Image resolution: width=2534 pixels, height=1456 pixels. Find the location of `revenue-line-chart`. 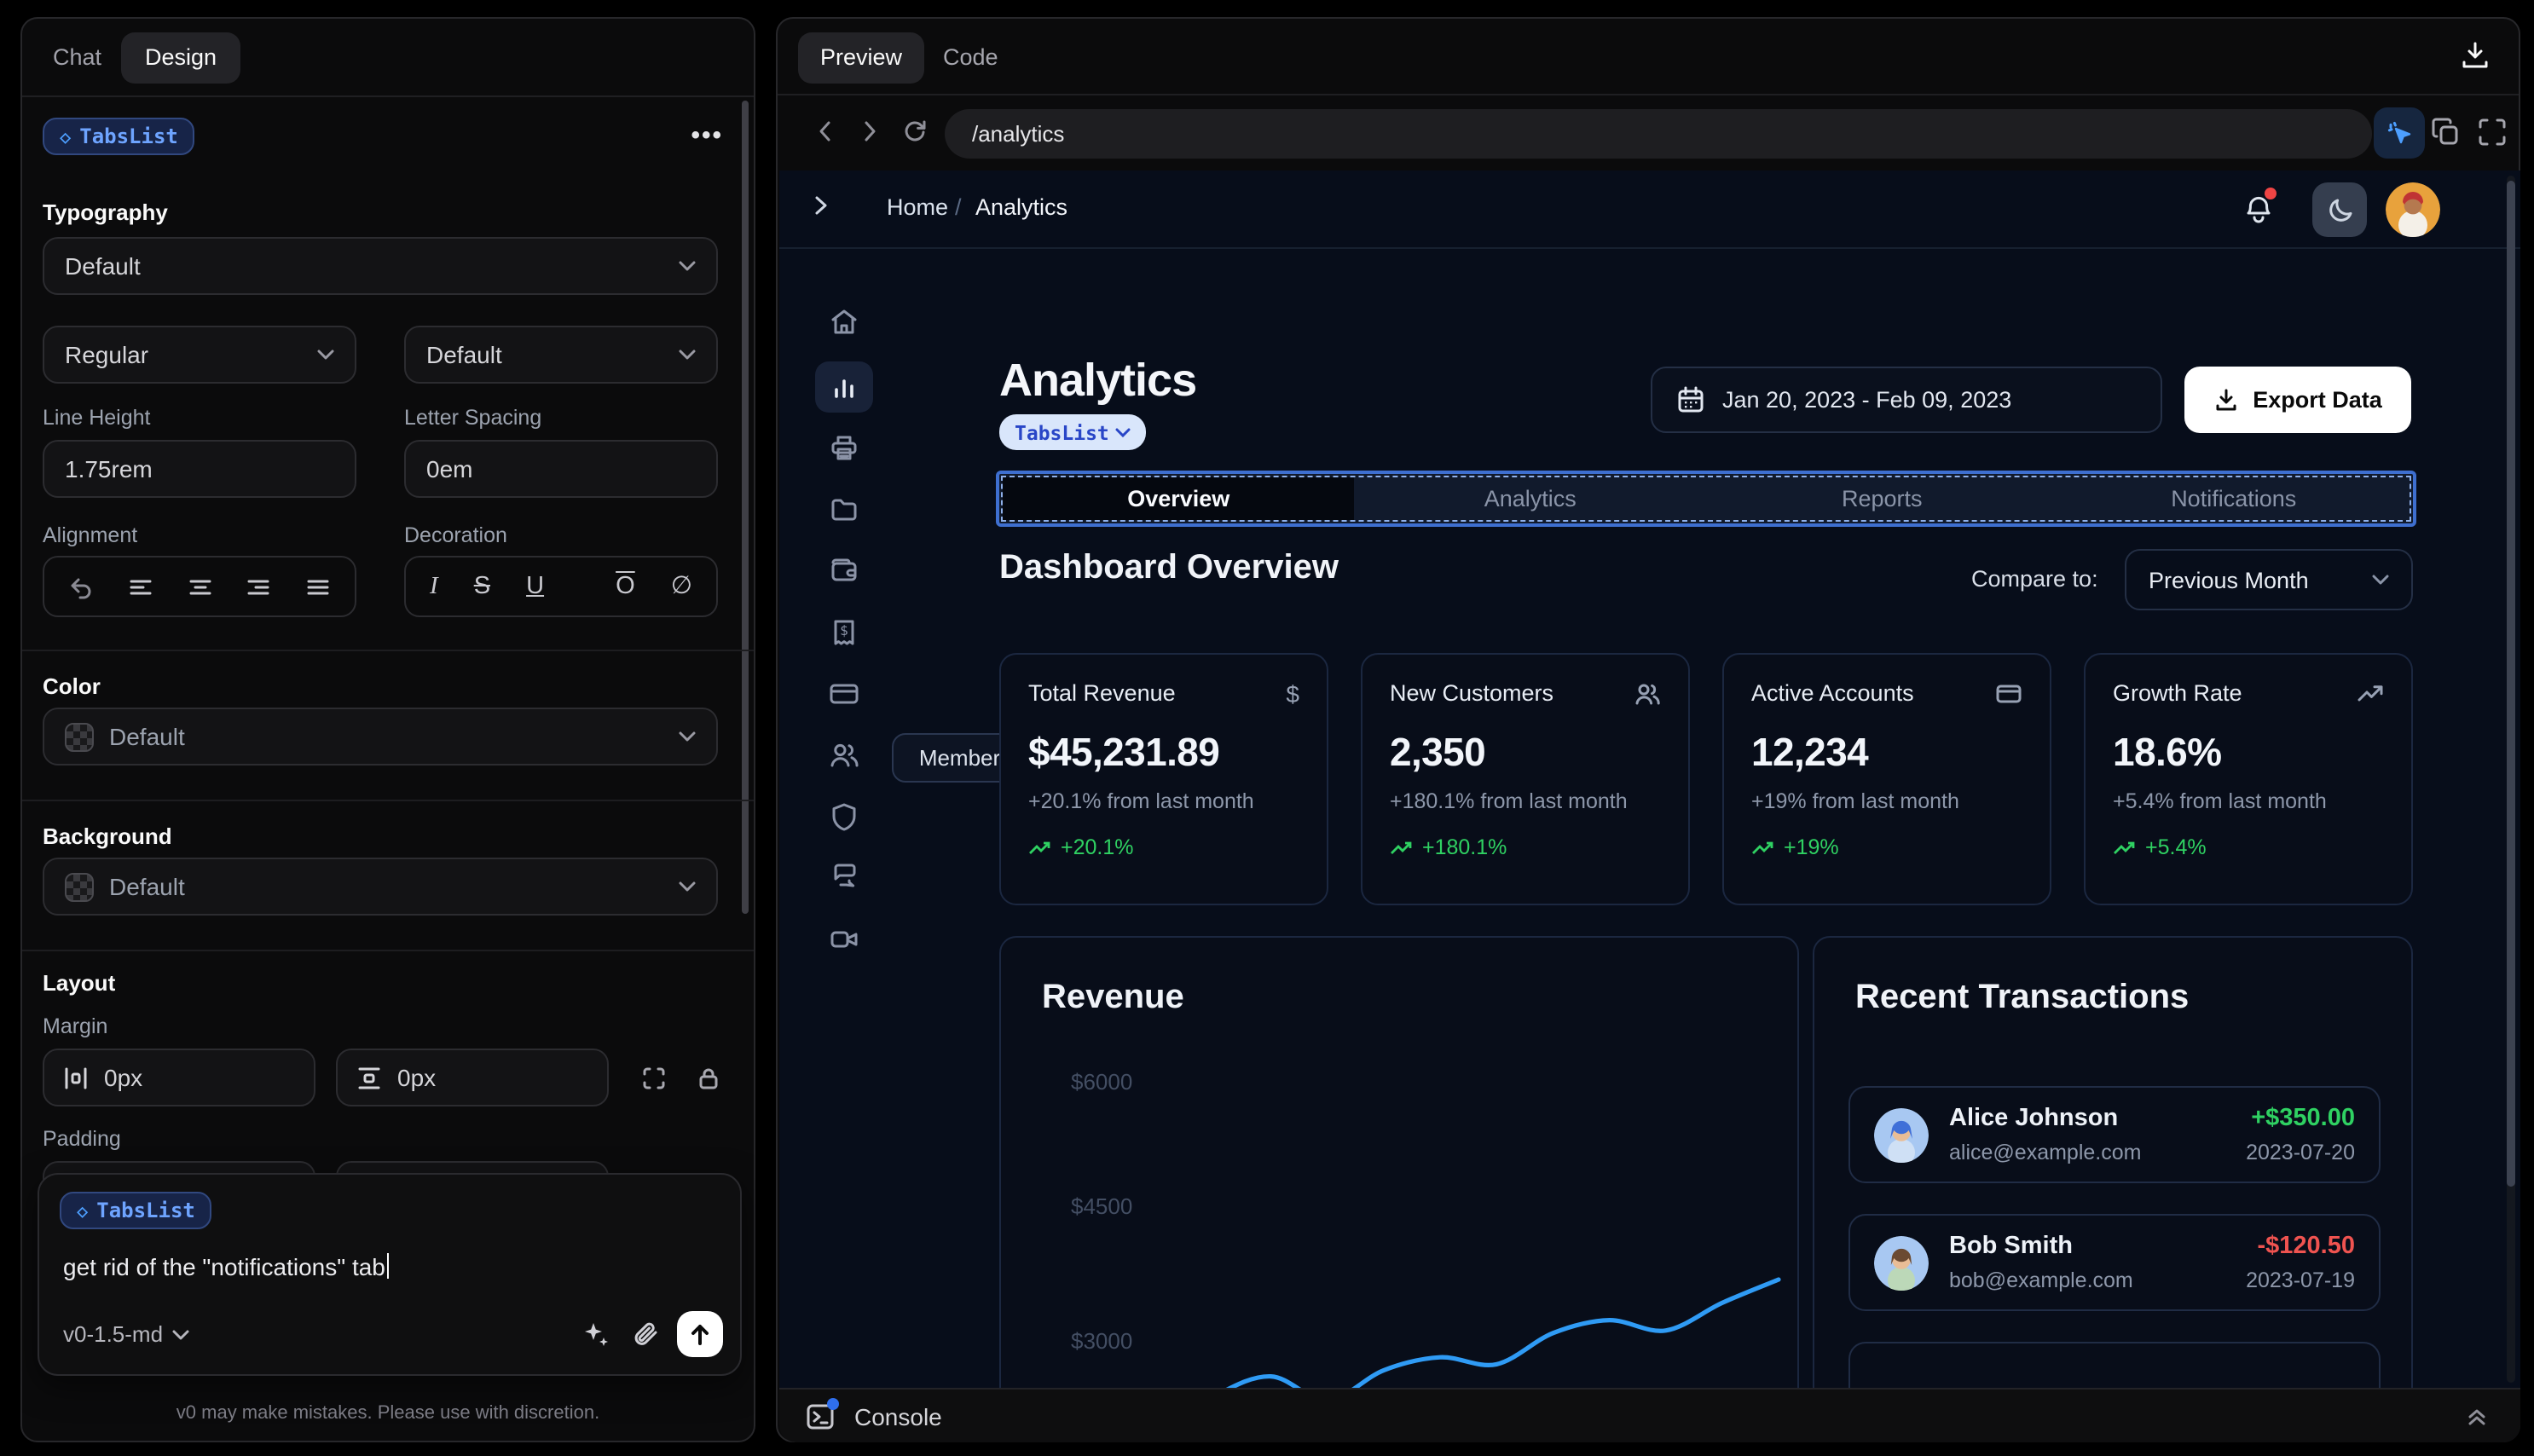

revenue-line-chart is located at coordinates (1503, 1332).